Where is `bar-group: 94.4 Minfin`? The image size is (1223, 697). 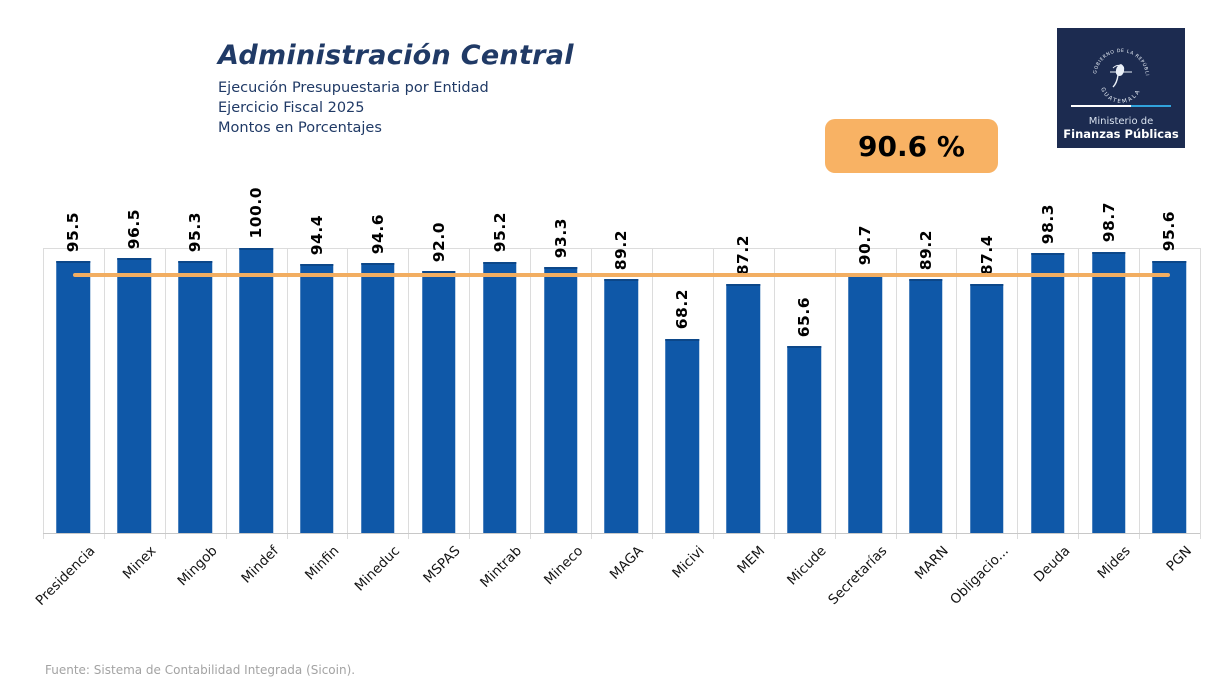 bar-group: 94.4 Minfin is located at coordinates (317, 399).